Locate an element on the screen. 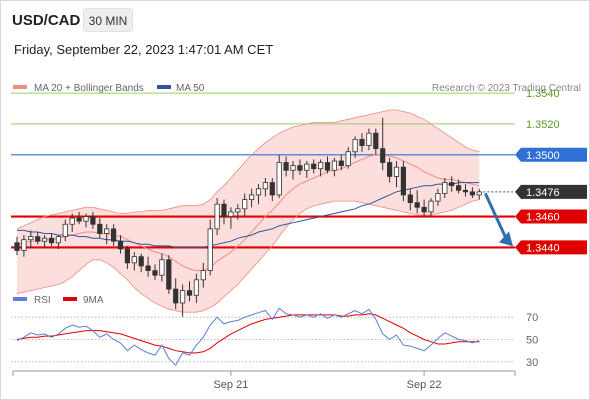 This screenshot has width=590, height=400. rsi-tick-70: 70 is located at coordinates (532, 318).